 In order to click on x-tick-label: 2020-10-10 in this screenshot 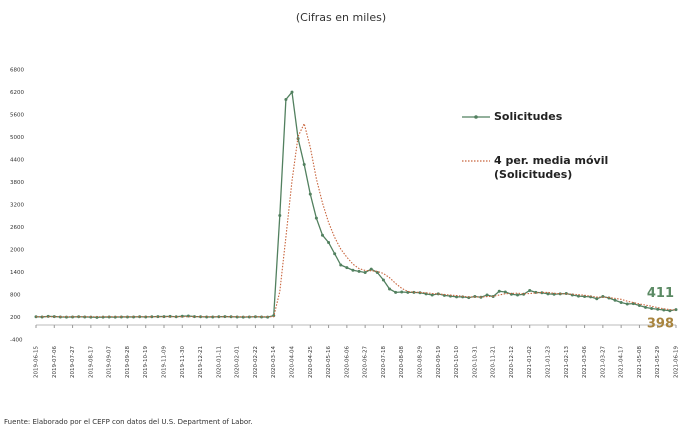, I will do `click(457, 362)`.